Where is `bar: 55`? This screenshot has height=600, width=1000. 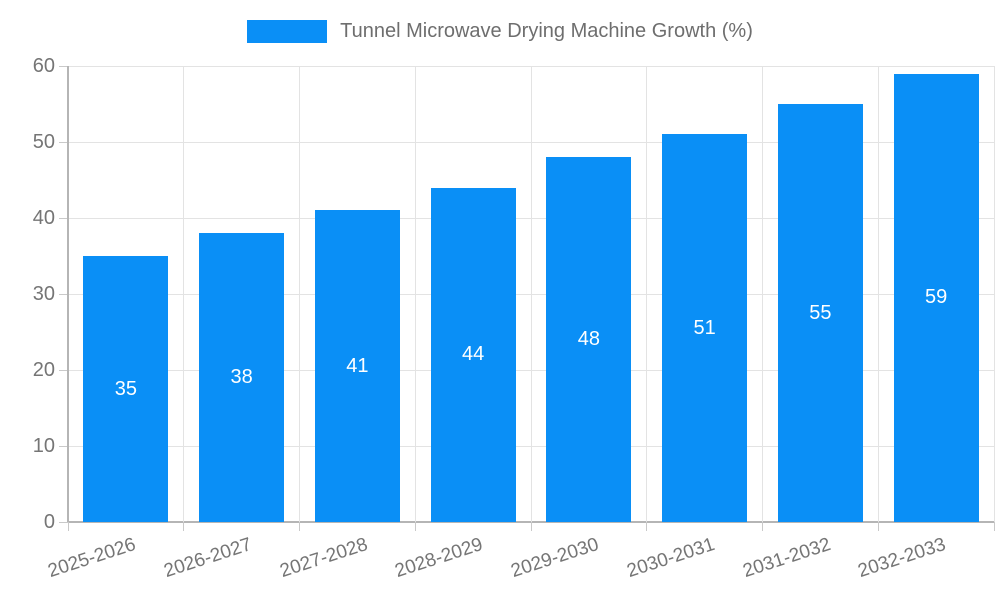
bar: 55 is located at coordinates (820, 313).